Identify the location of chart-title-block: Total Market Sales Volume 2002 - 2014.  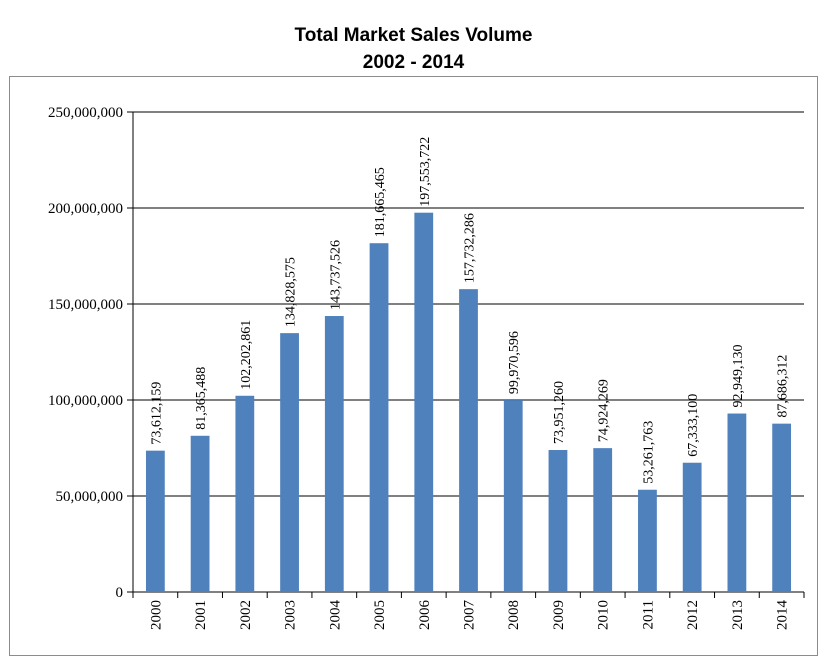
(413, 49).